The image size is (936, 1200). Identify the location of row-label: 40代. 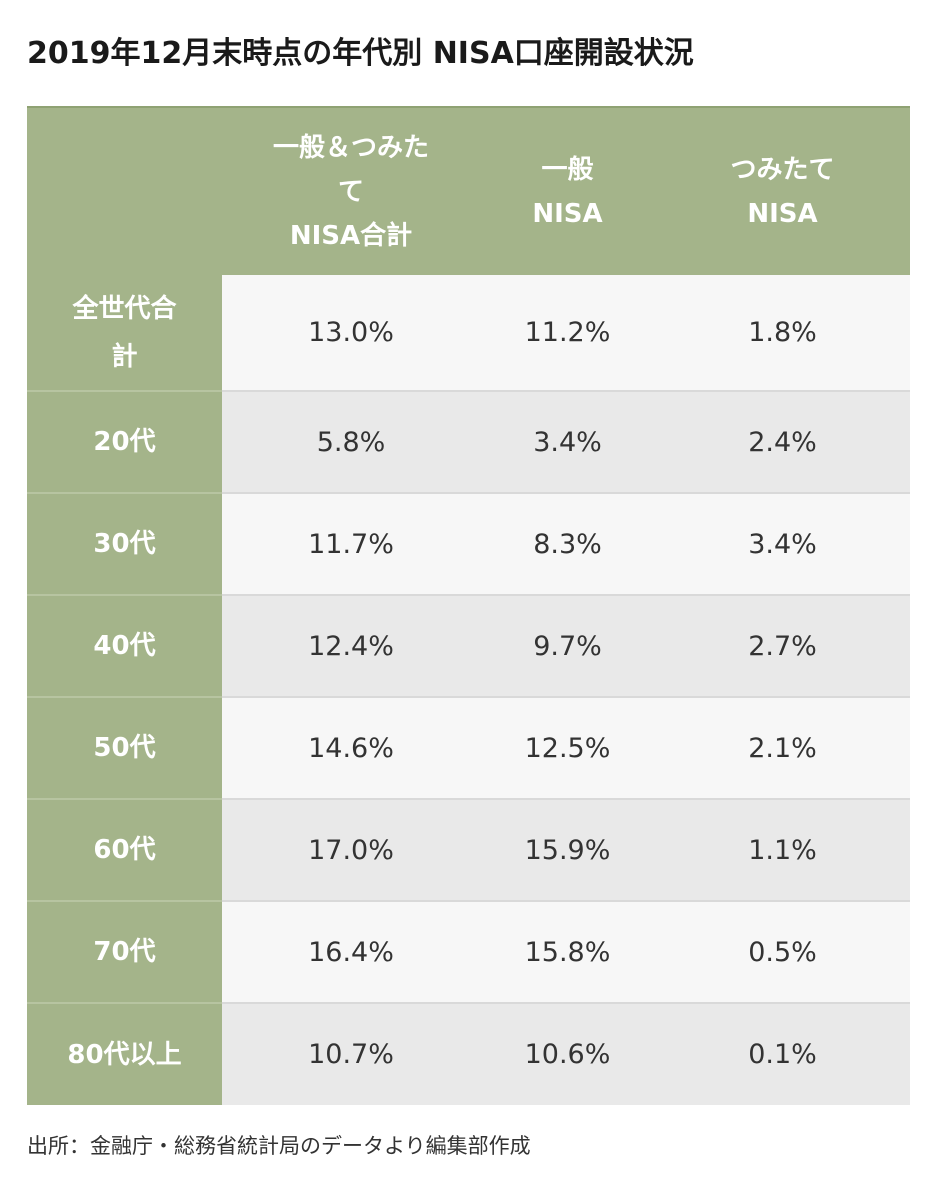
(124, 646).